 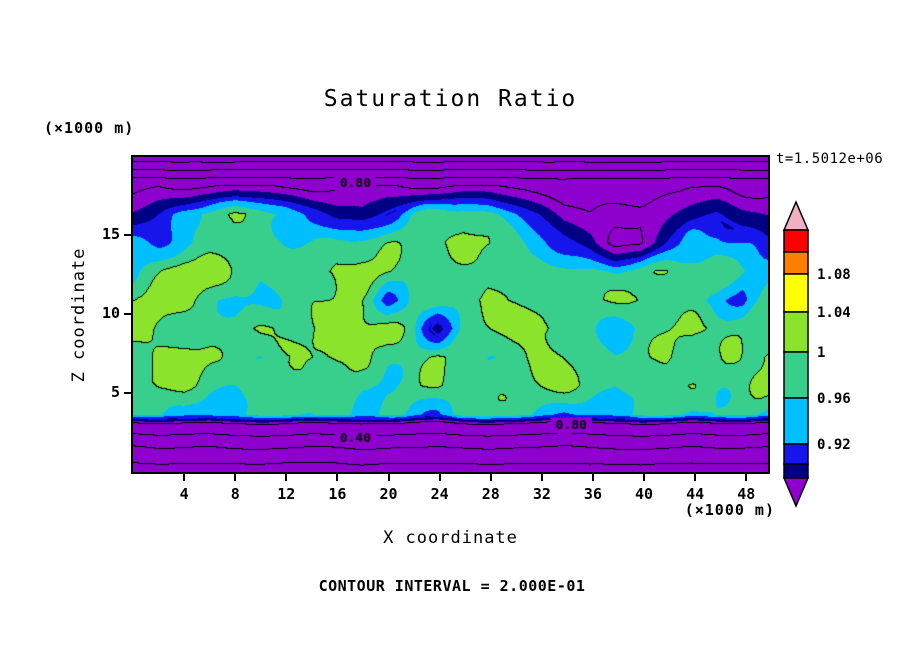 I want to click on x-tick-label: 36, so click(x=592, y=494).